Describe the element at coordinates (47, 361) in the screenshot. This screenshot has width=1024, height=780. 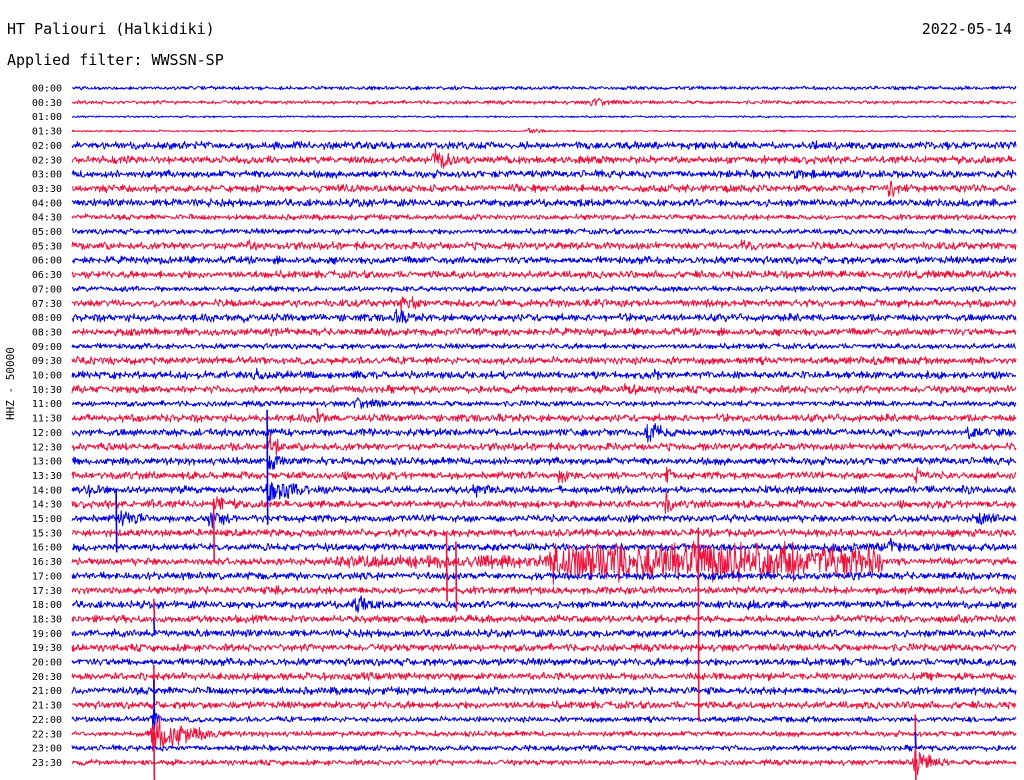
I see `time-tick-0930: 09:30` at that location.